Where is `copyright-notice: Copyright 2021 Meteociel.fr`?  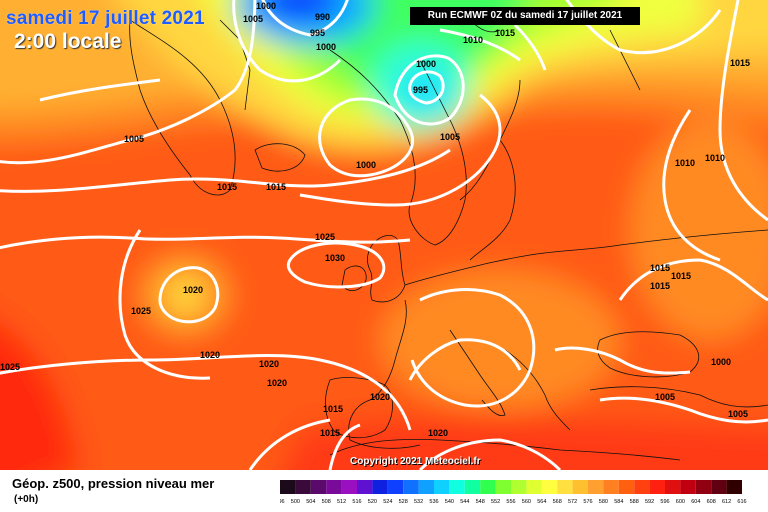
copyright-notice: Copyright 2021 Meteociel.fr is located at coordinates (415, 461).